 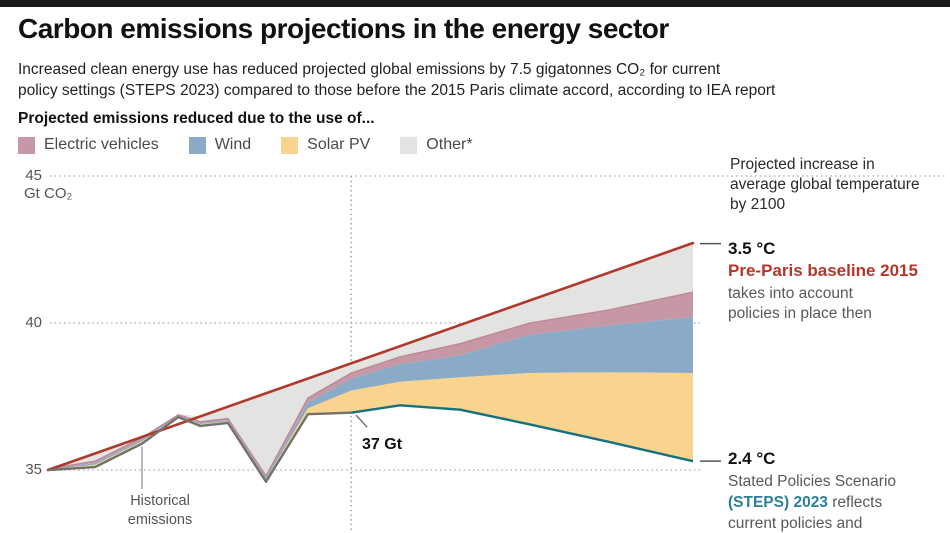 I want to click on top-border-bar, so click(x=475, y=3).